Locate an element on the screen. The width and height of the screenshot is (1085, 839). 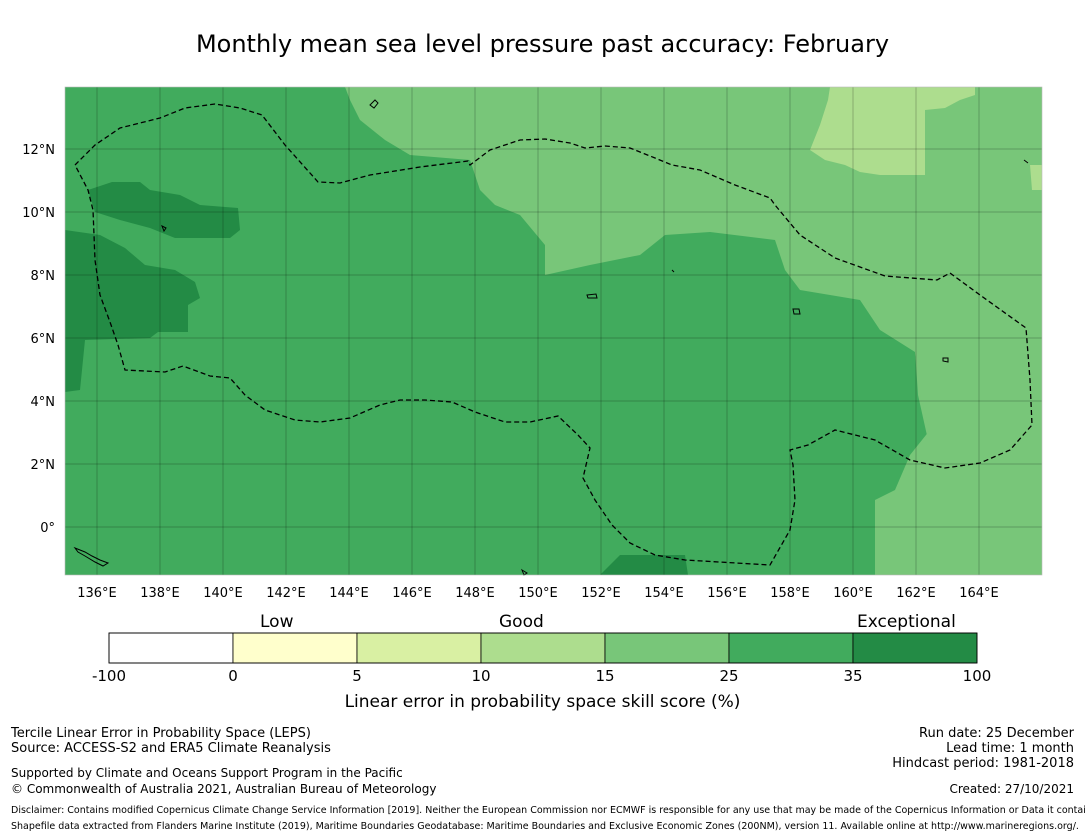
colorbar-tick: 10 is located at coordinates (481, 676).